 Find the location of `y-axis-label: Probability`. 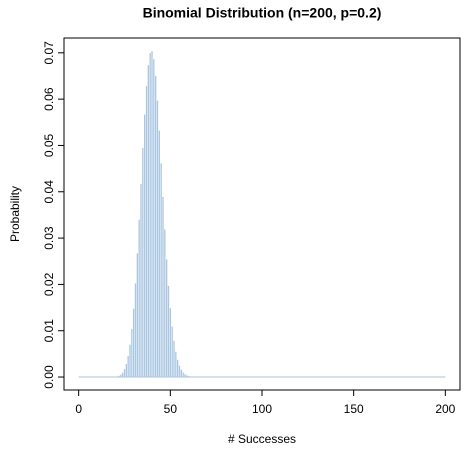

y-axis-label: Probability is located at coordinates (15, 214).